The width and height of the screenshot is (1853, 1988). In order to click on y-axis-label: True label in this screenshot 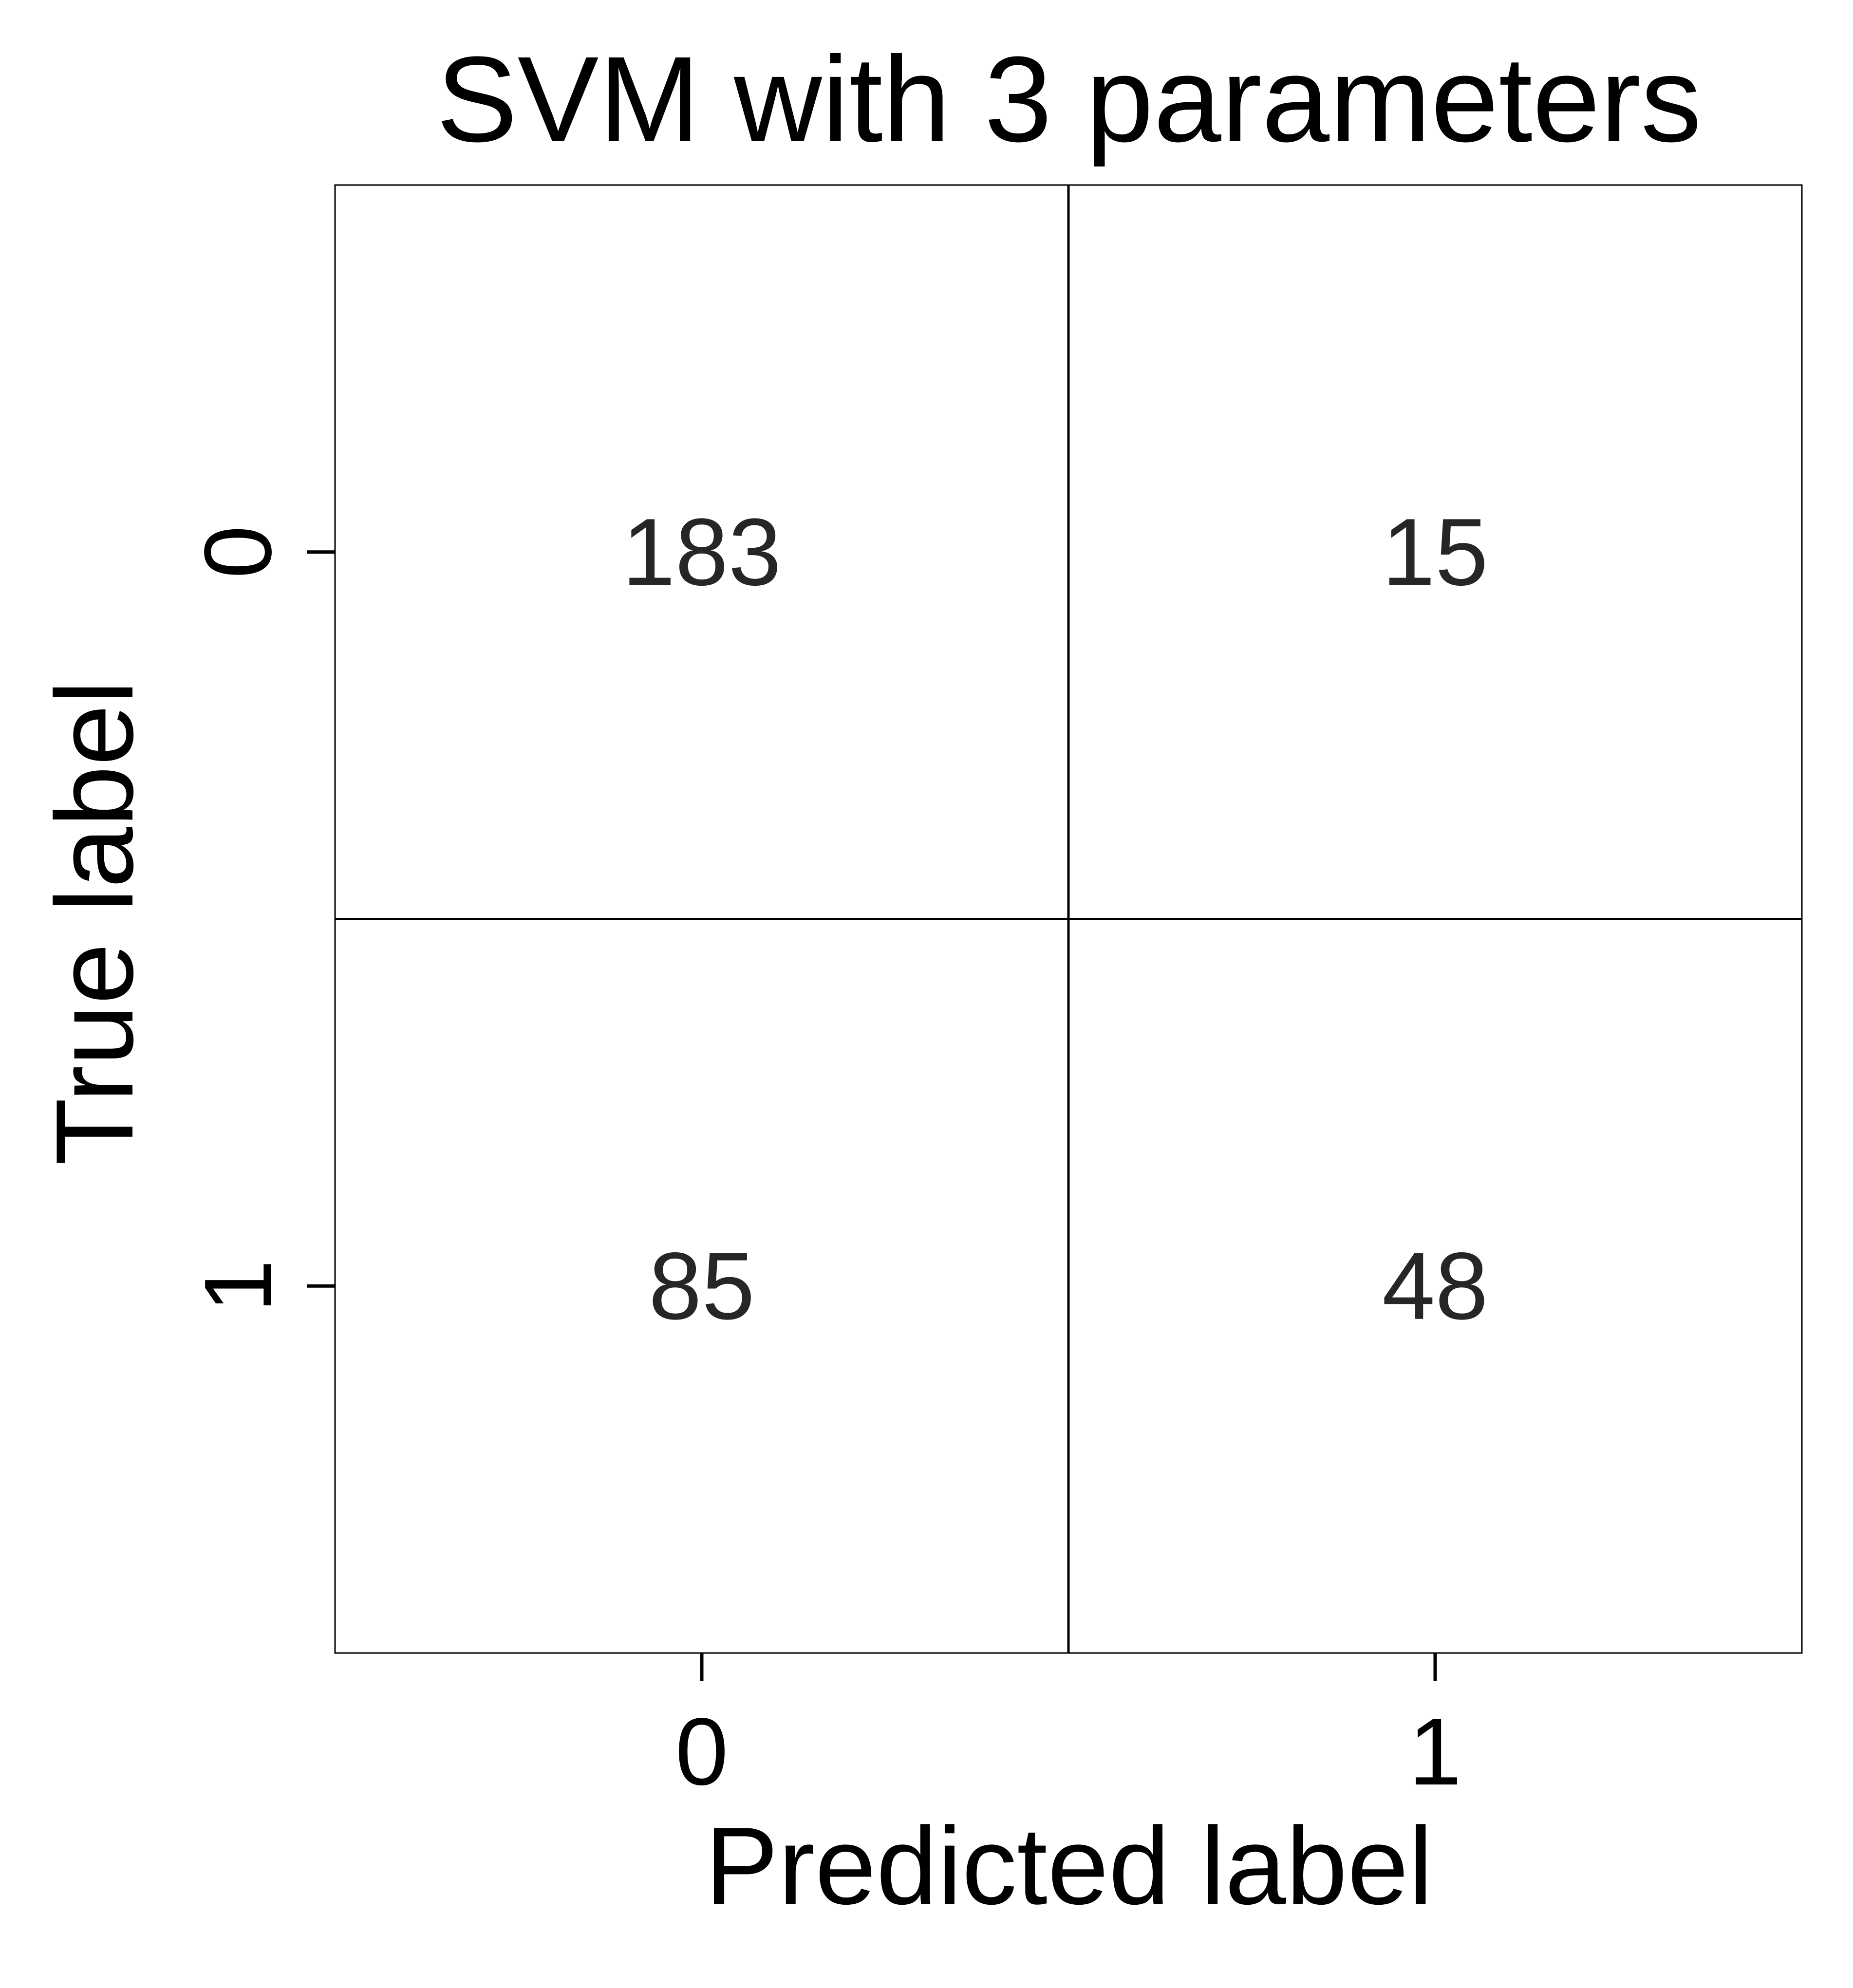, I will do `click(94, 923)`.